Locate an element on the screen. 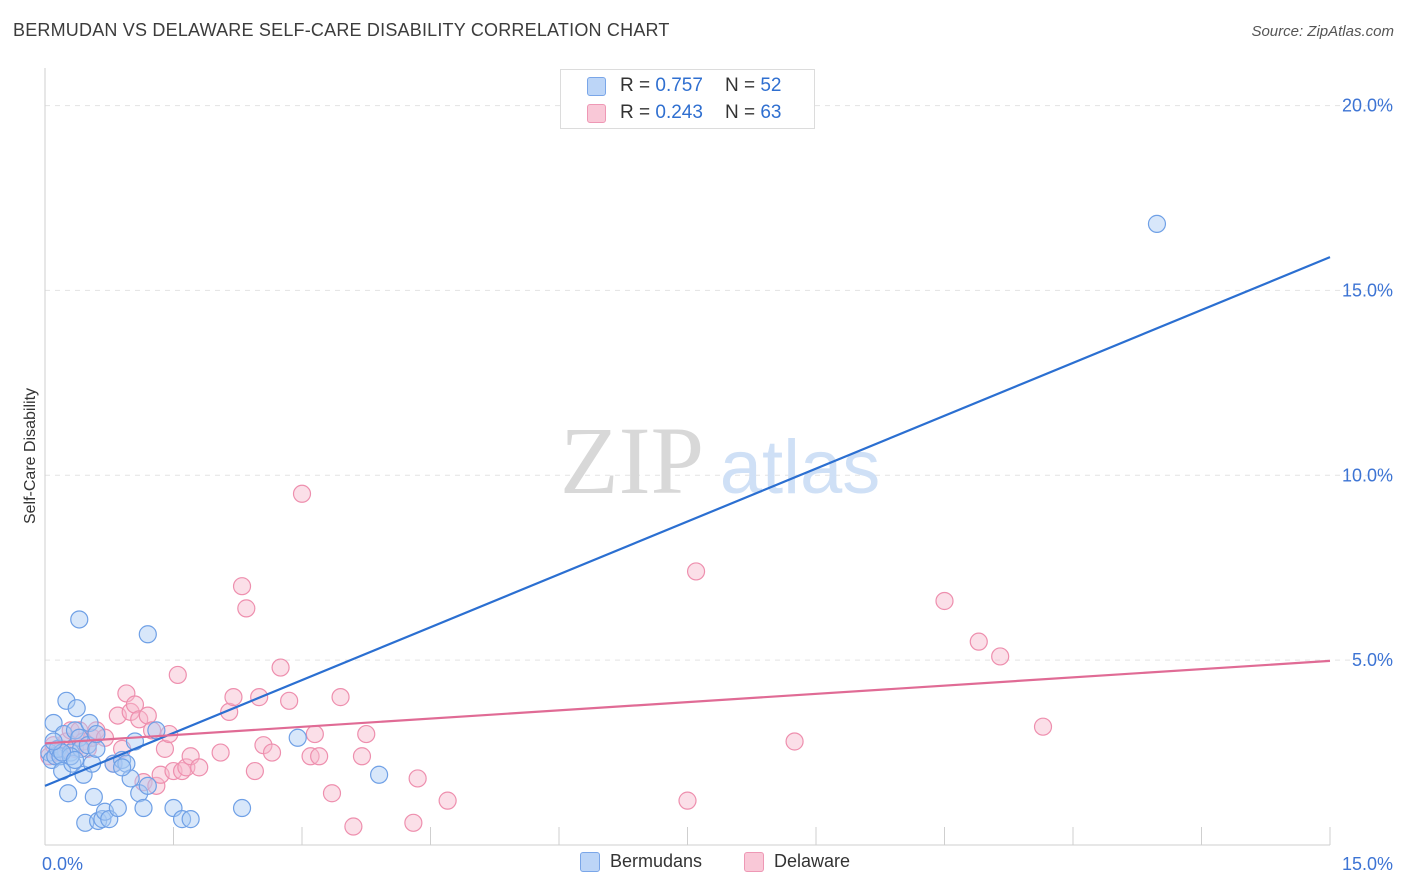 This screenshot has width=1406, height=892. watermark-zip: ZIP is located at coordinates (632, 460).